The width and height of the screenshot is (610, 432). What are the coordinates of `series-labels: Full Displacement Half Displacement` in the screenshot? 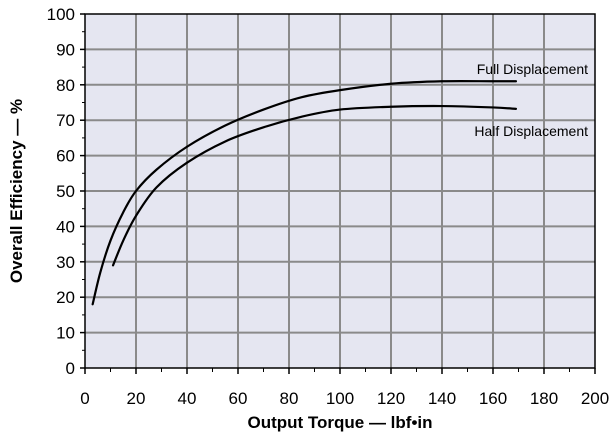 It's located at (531, 100).